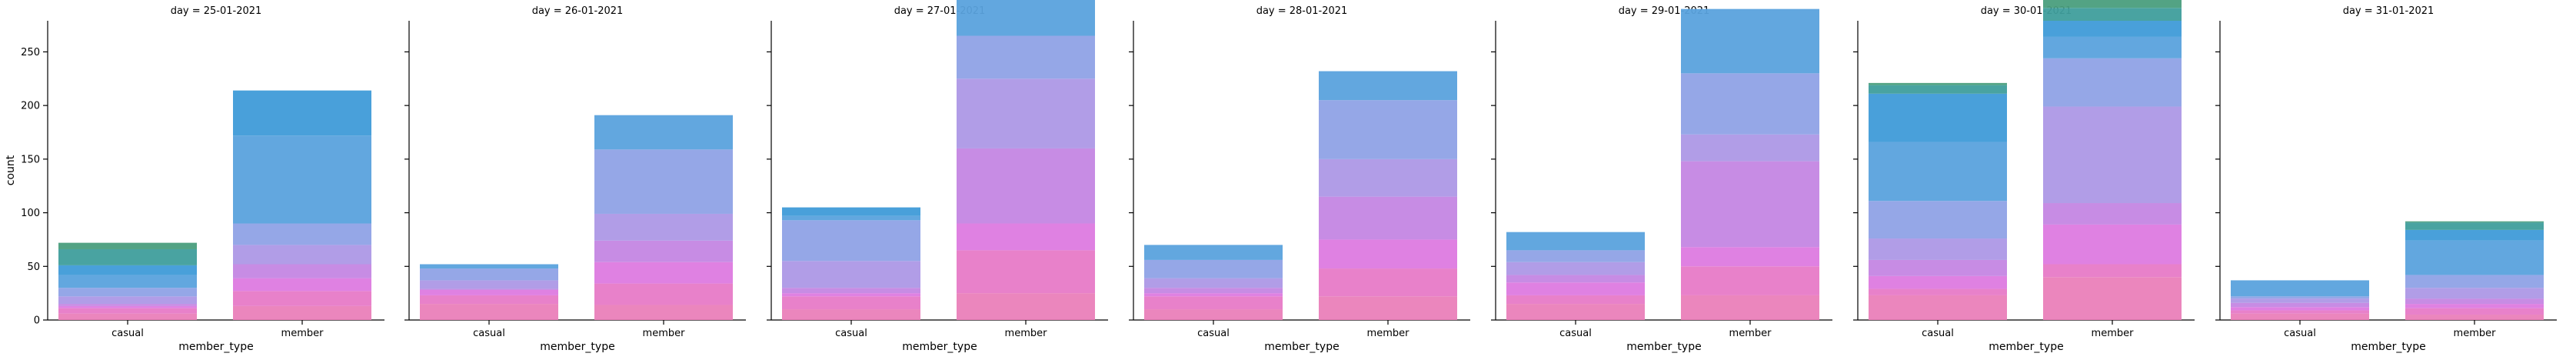 The height and width of the screenshot is (360, 2576). Describe the element at coordinates (31, 52) in the screenshot. I see `y-tick-label: 250` at that location.